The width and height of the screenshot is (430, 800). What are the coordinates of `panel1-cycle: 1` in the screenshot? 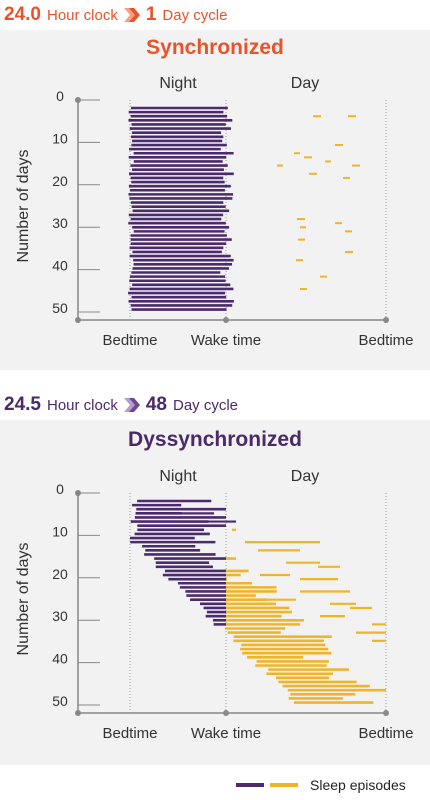 It's located at (151, 14).